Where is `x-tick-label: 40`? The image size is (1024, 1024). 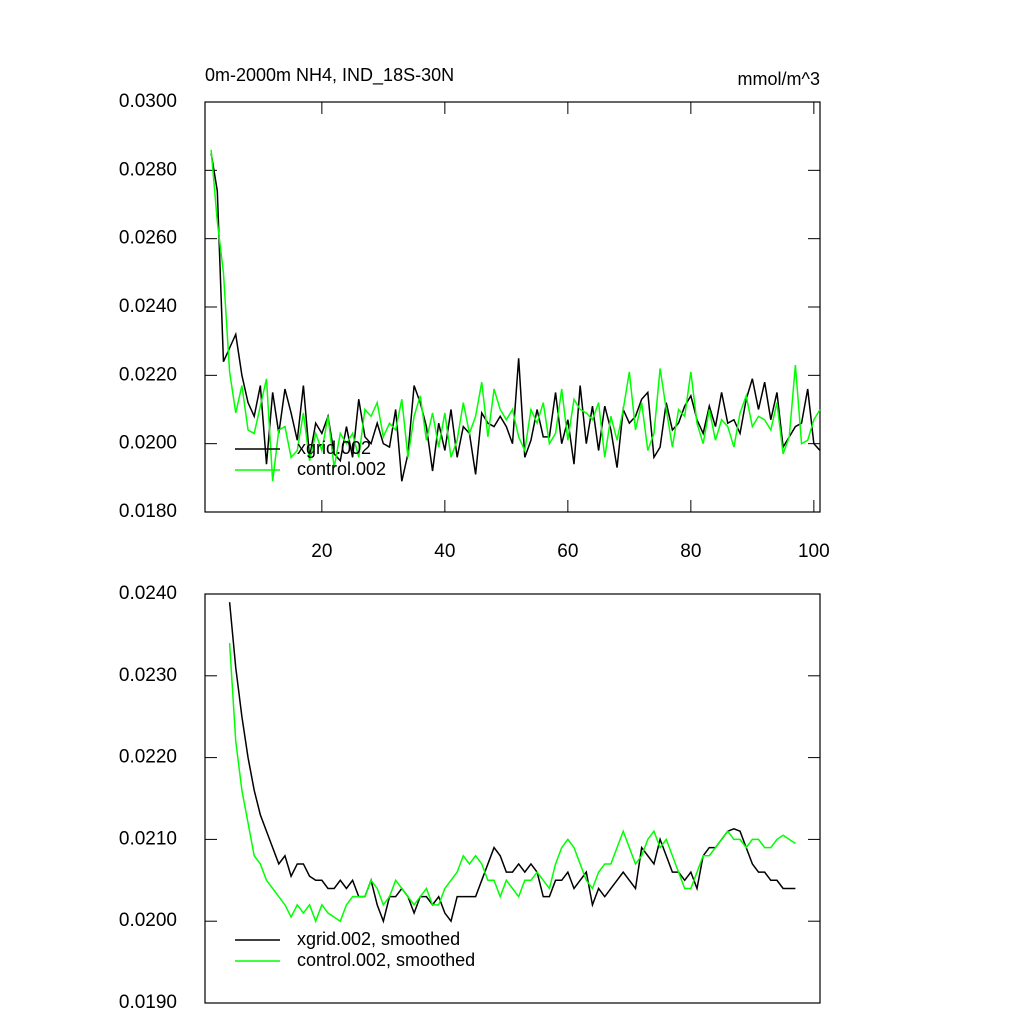
x-tick-label: 40 is located at coordinates (444, 551).